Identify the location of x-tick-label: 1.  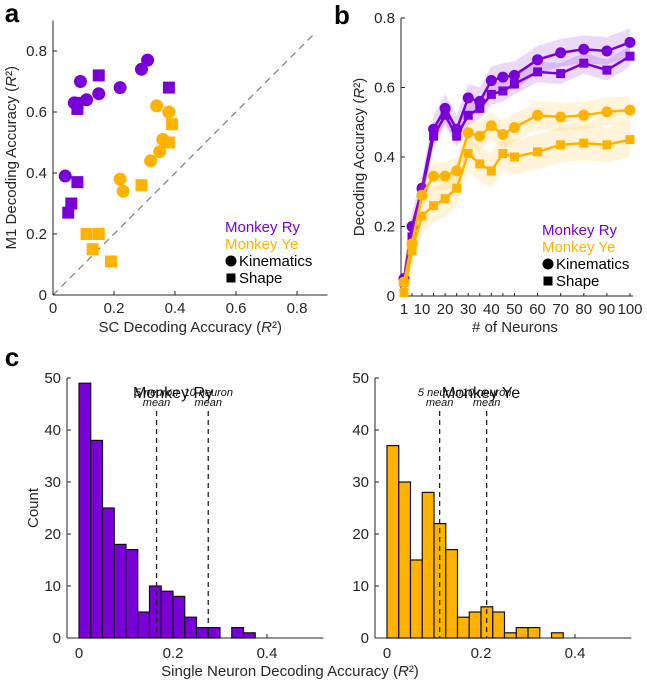
(404, 309).